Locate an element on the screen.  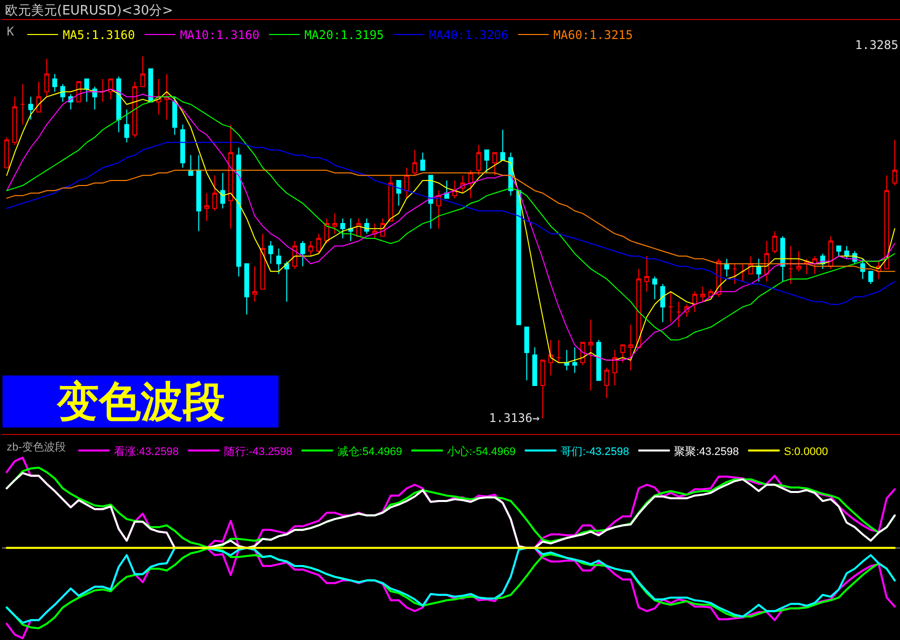
legend-label: 聚聚:43.2598 is located at coordinates (706, 452).